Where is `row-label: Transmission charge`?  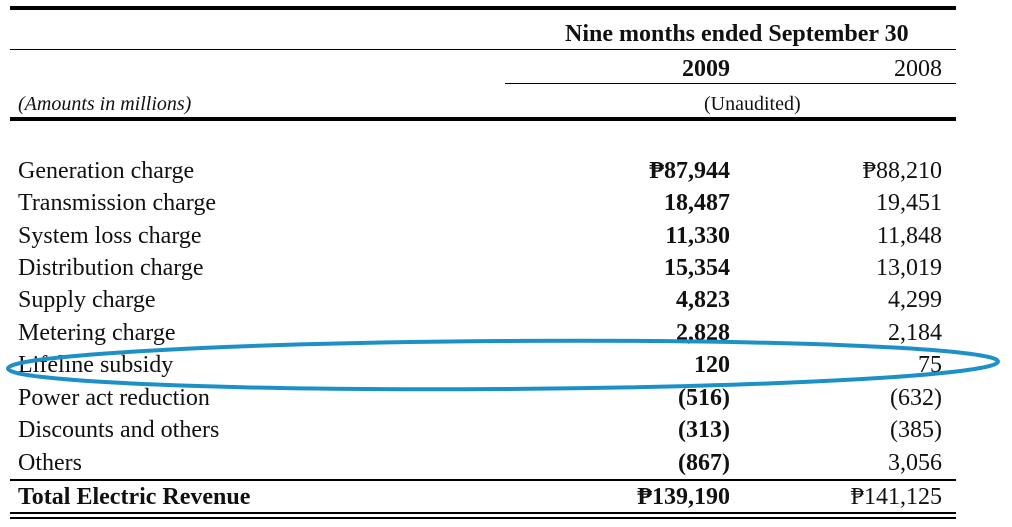
row-label: Transmission charge is located at coordinates (117, 203).